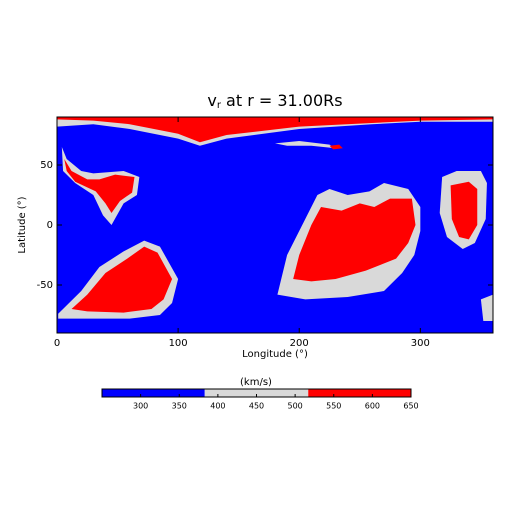 The image size is (512, 516). What do you see at coordinates (410, 406) in the screenshot?
I see `colorbar-tick-label: 650` at bounding box center [410, 406].